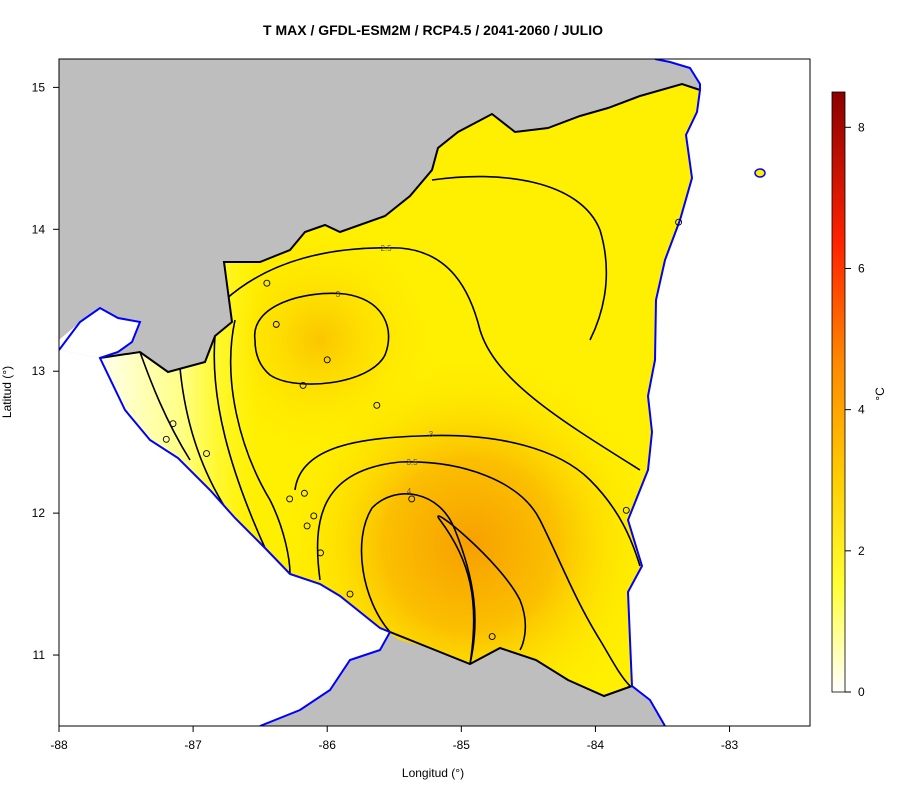 The width and height of the screenshot is (900, 800). I want to click on contour-3-south, so click(467, 500).